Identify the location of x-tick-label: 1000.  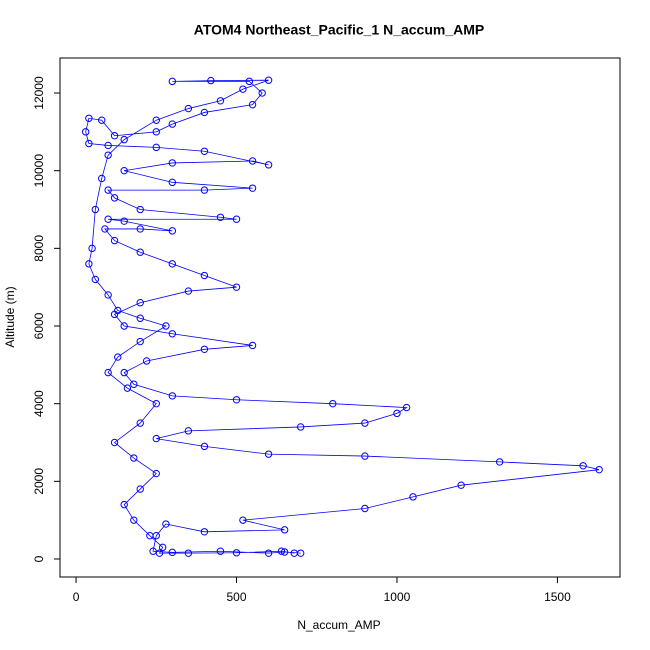
(397, 597).